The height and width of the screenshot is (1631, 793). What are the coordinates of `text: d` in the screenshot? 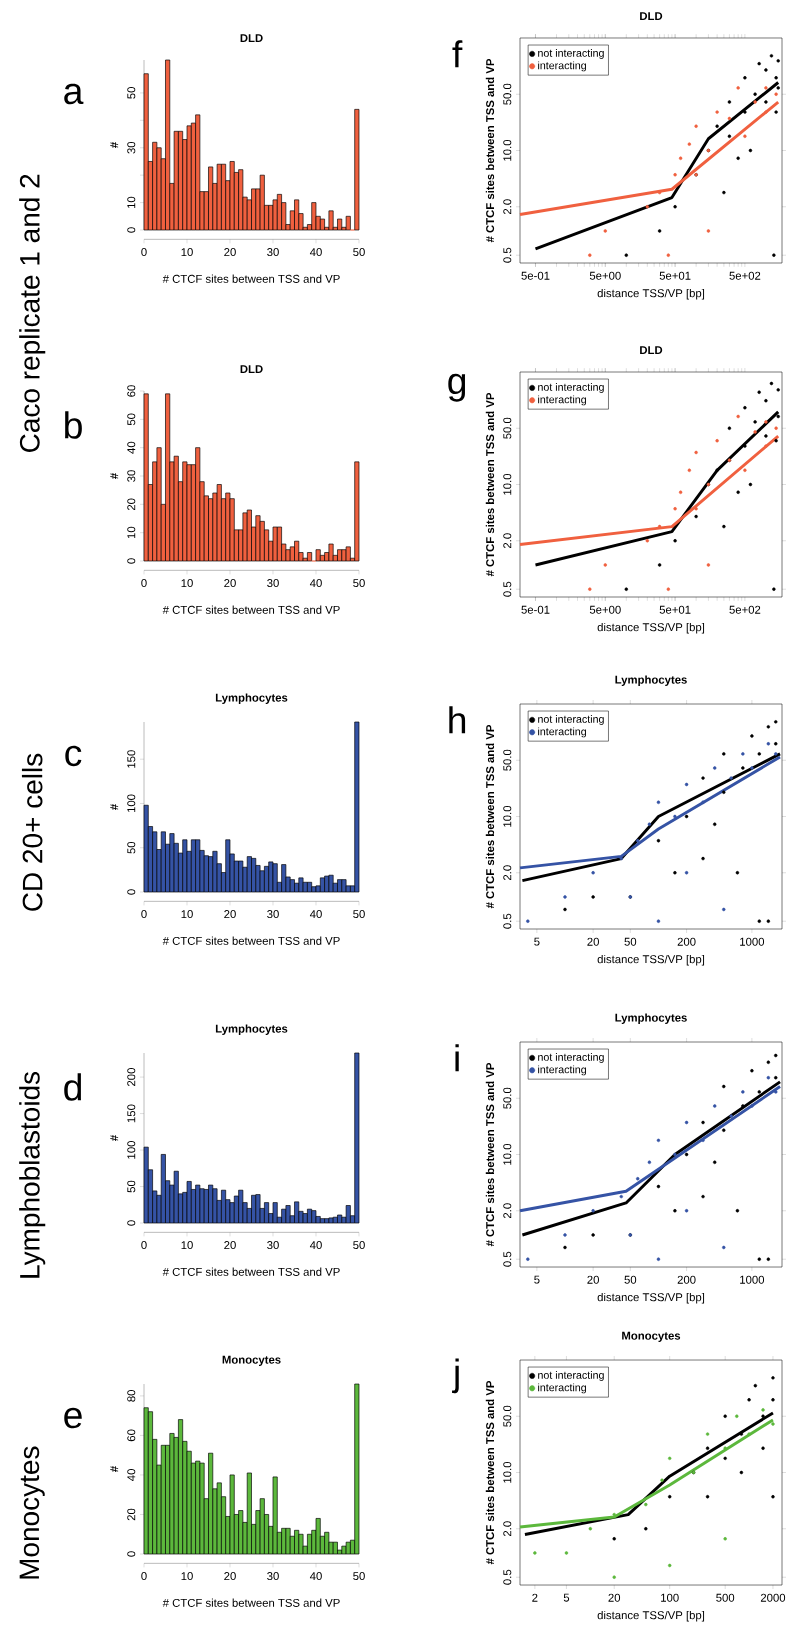 It's located at (73, 1087).